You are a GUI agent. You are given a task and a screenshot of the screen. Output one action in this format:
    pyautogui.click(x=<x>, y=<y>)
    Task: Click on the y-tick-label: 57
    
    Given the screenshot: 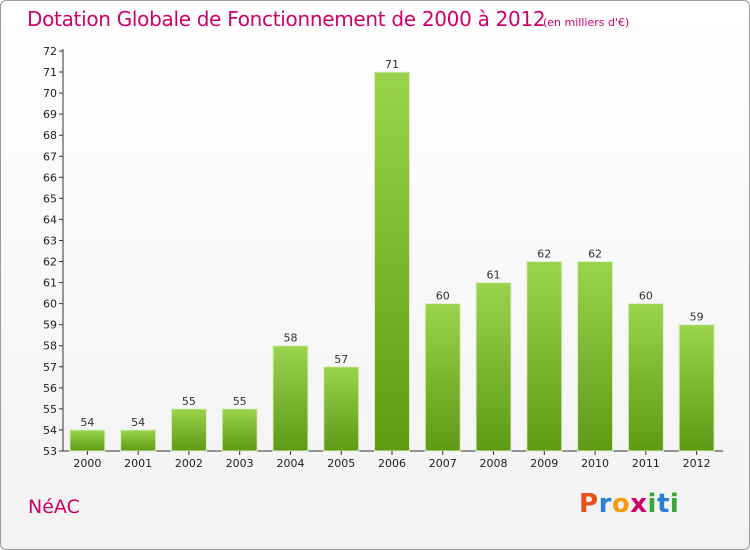 What is the action you would take?
    pyautogui.click(x=50, y=367)
    